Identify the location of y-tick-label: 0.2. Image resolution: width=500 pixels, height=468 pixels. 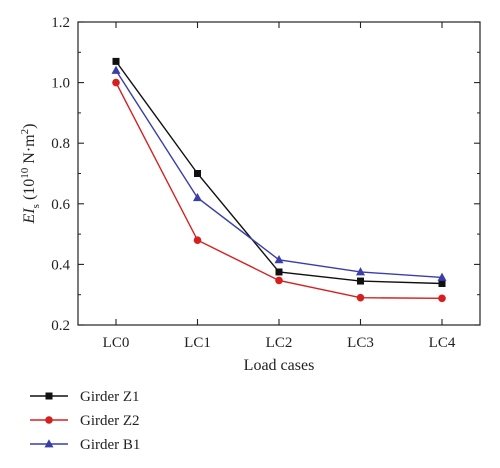
(60, 326).